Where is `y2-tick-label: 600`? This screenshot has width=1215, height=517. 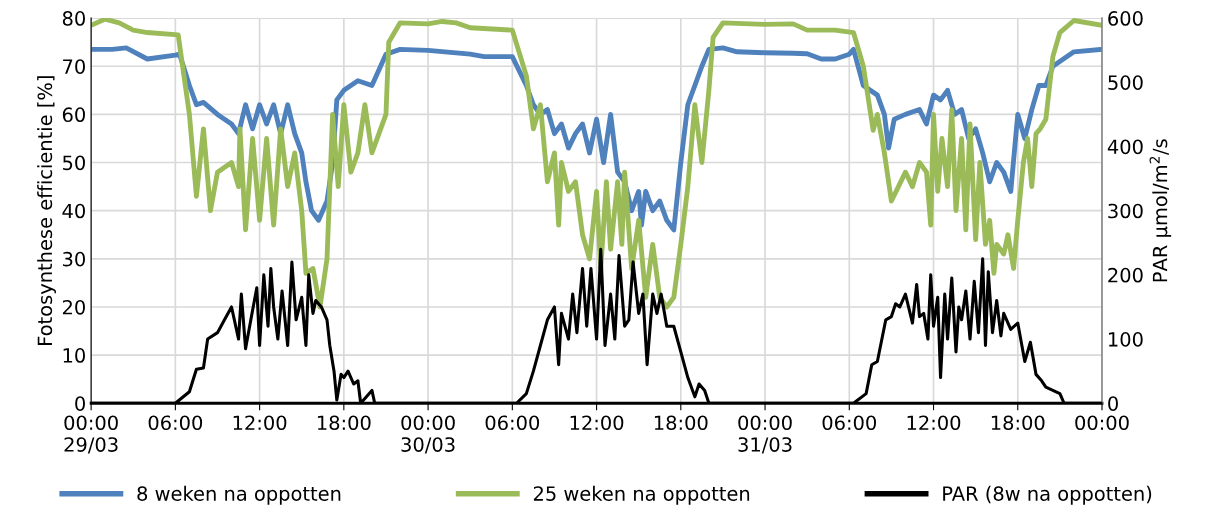
y2-tick-label: 600 is located at coordinates (1125, 18).